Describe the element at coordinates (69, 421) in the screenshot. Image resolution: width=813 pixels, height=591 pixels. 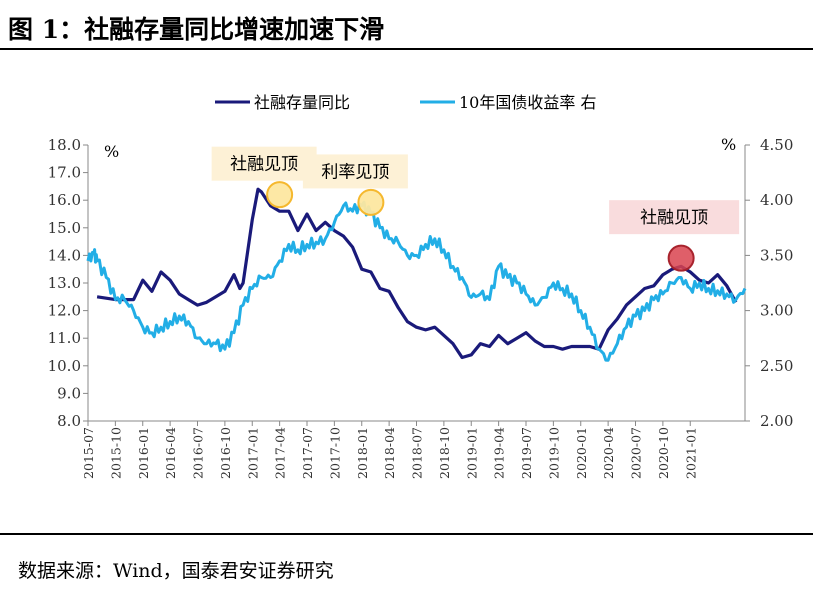
I see `left-tick-label: 8.0` at that location.